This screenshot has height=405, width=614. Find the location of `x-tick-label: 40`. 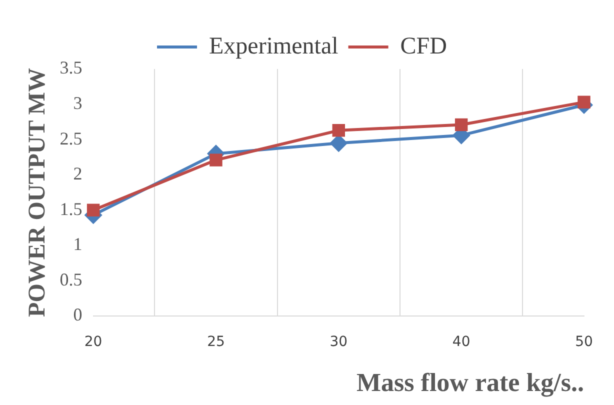

x-tick-label: 40 is located at coordinates (461, 342).